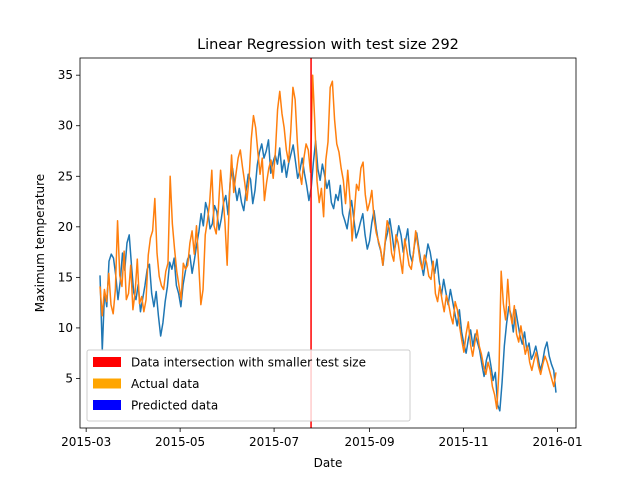 Image resolution: width=640 pixels, height=480 pixels. What do you see at coordinates (65, 328) in the screenshot?
I see `y-tick-label: 10` at bounding box center [65, 328].